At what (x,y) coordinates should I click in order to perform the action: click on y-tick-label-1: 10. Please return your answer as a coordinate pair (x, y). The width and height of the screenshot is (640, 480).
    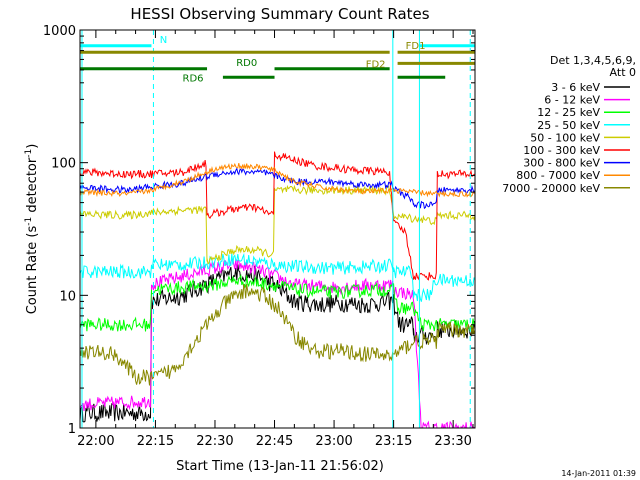
    Looking at the image, I should click on (67, 296).